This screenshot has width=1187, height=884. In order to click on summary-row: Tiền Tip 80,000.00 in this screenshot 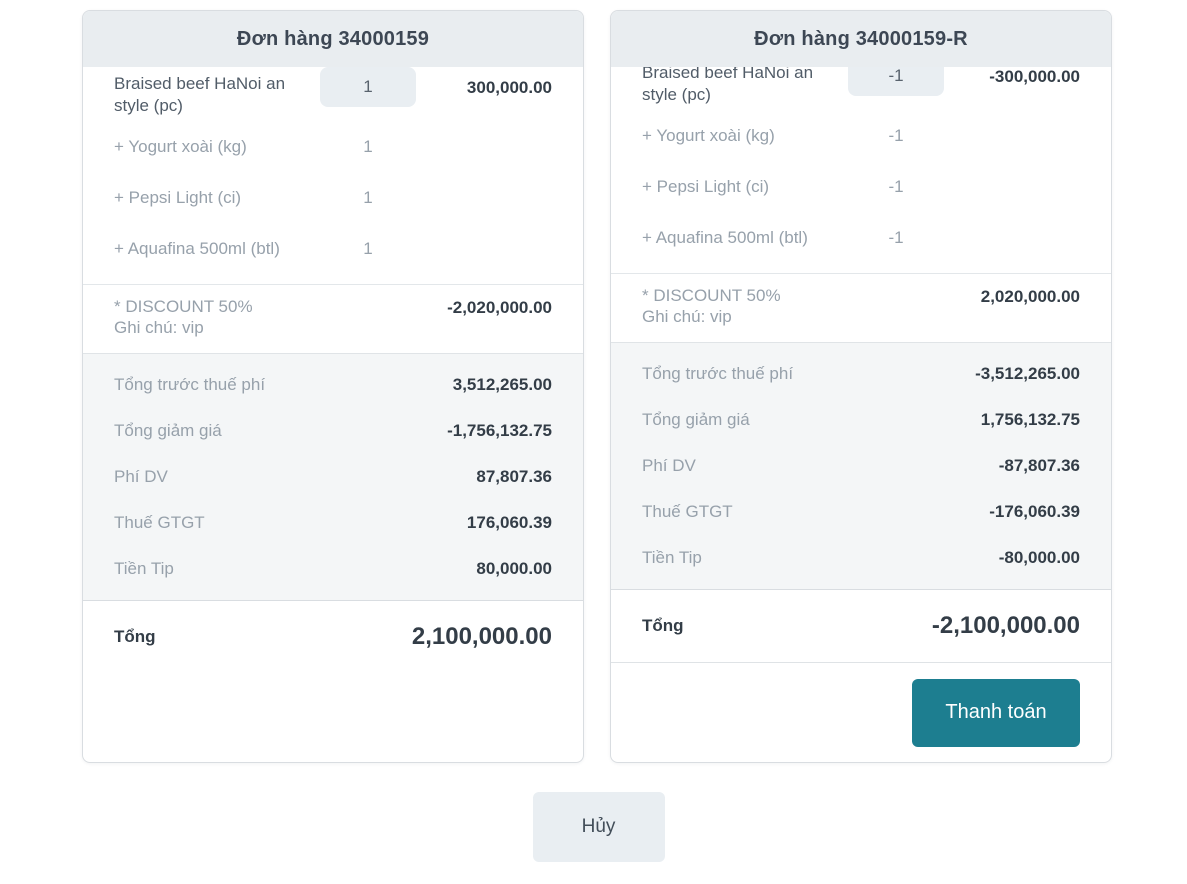, I will do `click(333, 569)`.